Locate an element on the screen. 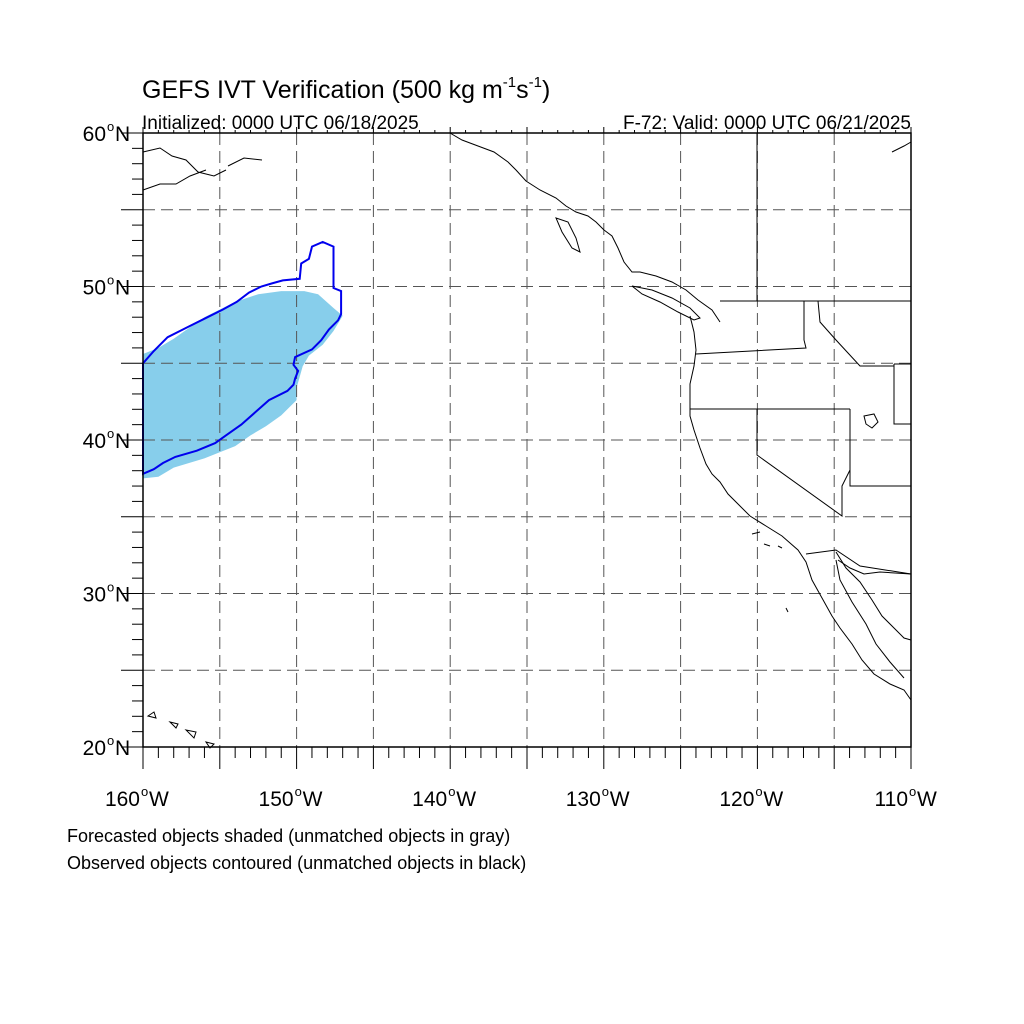 The height and width of the screenshot is (1024, 1024). lat-tick-label: 60 is located at coordinates (94, 134).